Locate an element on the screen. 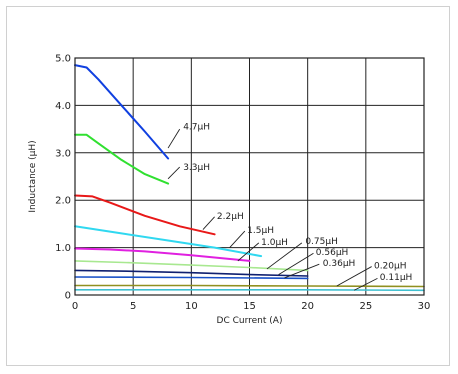 The image size is (458, 374). series-label: 0.36µH is located at coordinates (339, 264).